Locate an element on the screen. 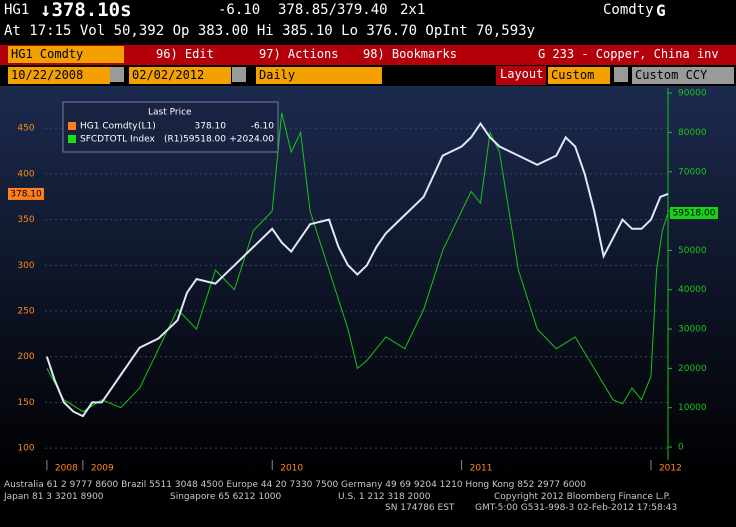 This screenshot has width=736, height=527. y2-tick-label: 40000 is located at coordinates (692, 290).